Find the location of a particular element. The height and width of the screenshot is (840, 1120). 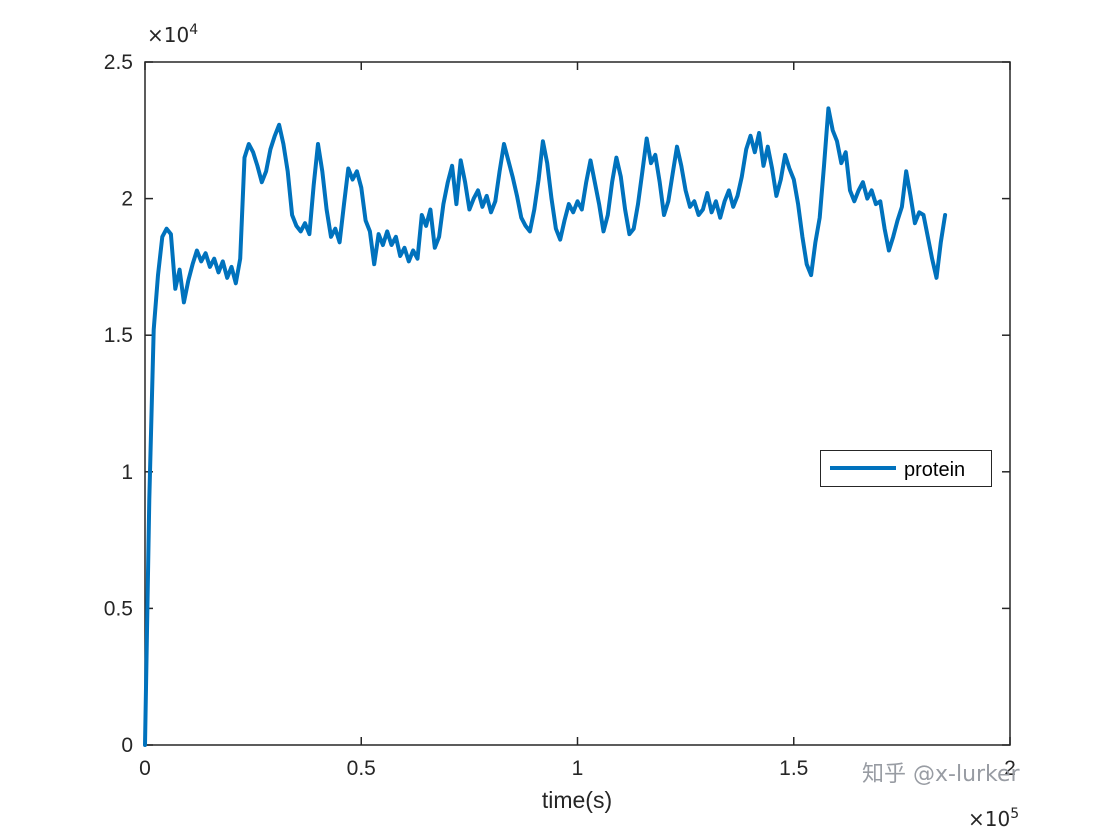

x-exponent-label: ×105 is located at coordinates (993, 818).